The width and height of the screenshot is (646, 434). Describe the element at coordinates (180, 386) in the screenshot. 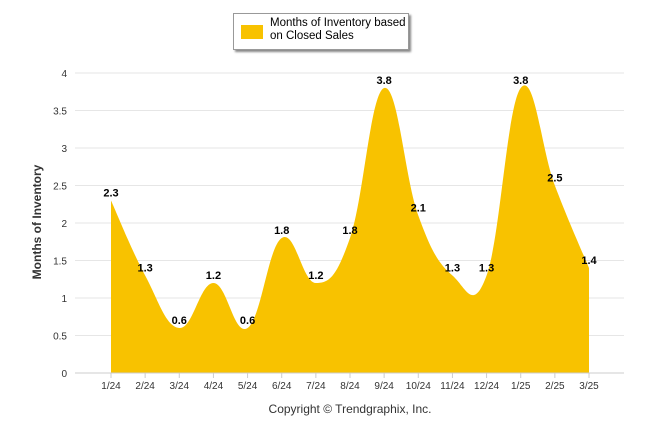

I see `x-tick-label: 3/24` at that location.